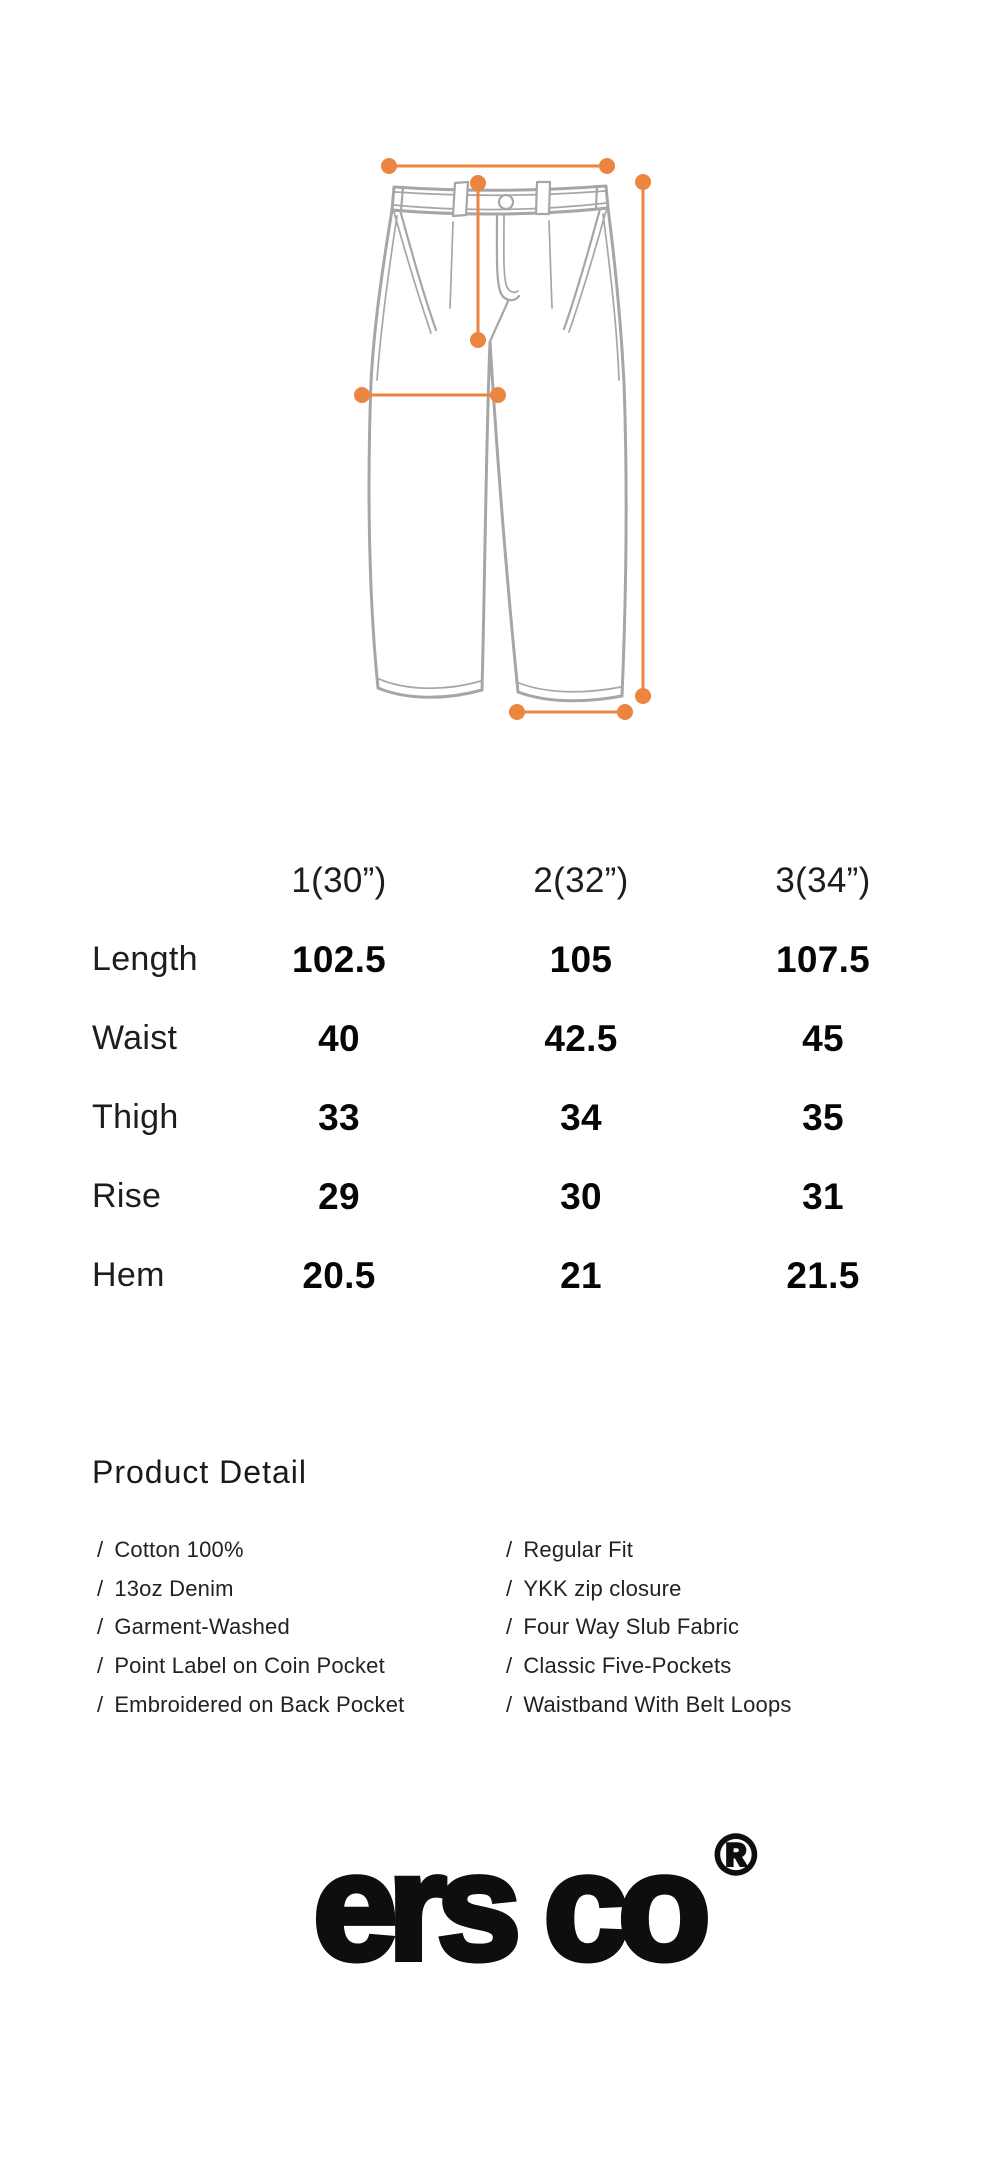 The image size is (1000, 2160). What do you see at coordinates (339, 880) in the screenshot?
I see `size-col-header: 1(30”)` at bounding box center [339, 880].